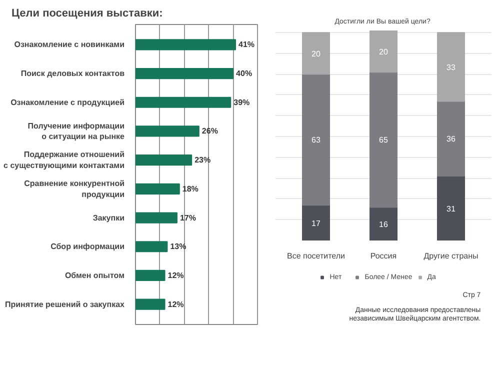 The image size is (500, 375). What do you see at coordinates (244, 73) in the screenshot?
I see `data-label: 40%` at bounding box center [244, 73].